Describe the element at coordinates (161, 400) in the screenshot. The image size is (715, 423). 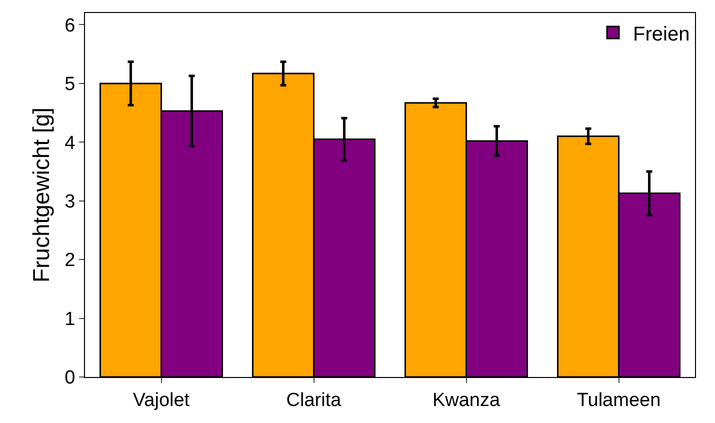
I see `x-tick-label: Vajolet` at that location.